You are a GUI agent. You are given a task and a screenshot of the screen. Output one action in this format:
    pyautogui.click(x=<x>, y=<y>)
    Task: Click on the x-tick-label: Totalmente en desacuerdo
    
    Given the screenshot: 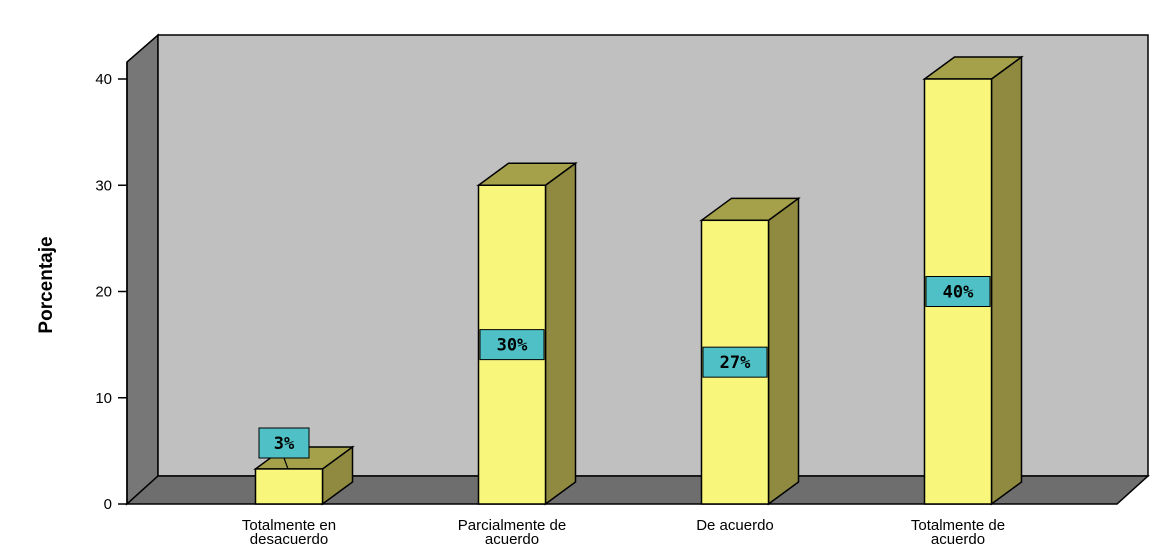 What is the action you would take?
    pyautogui.click(x=289, y=531)
    